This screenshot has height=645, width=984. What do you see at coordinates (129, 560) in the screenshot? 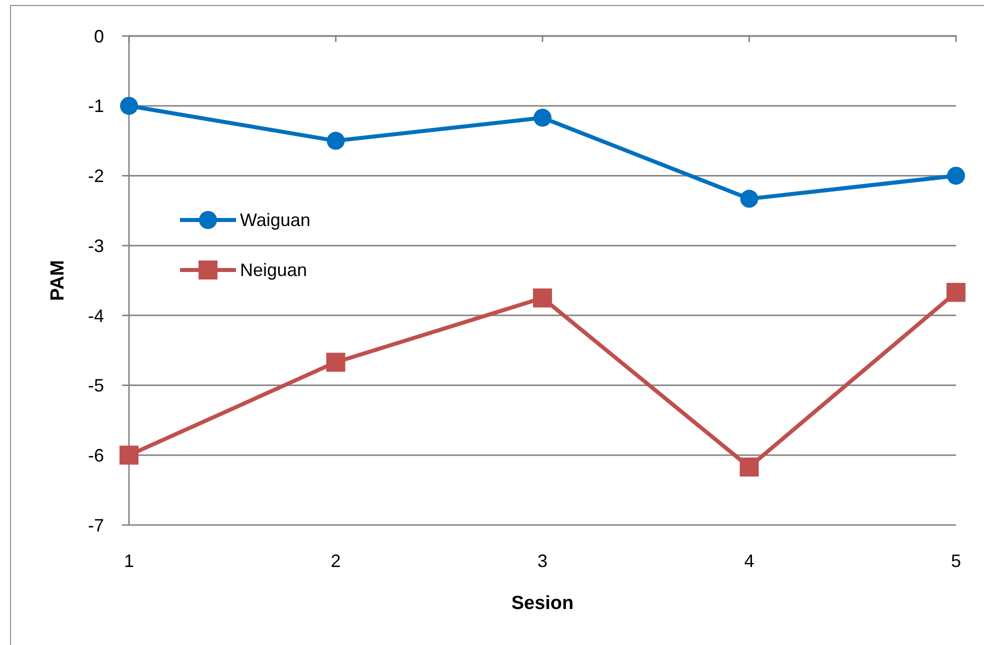
I see `x-tick-label: 1` at bounding box center [129, 560].